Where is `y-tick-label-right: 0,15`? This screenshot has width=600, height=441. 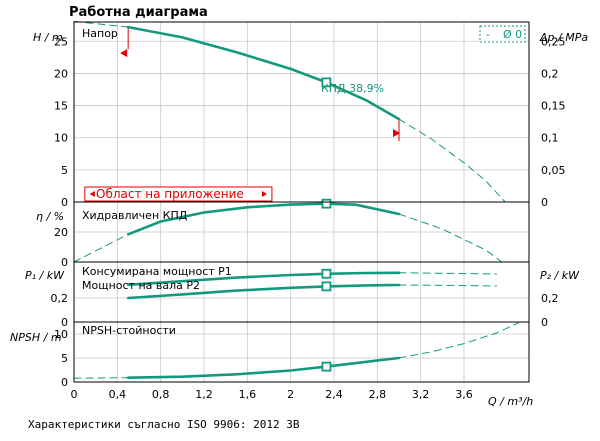 y-tick-label-right: 0,15 is located at coordinates (553, 106).